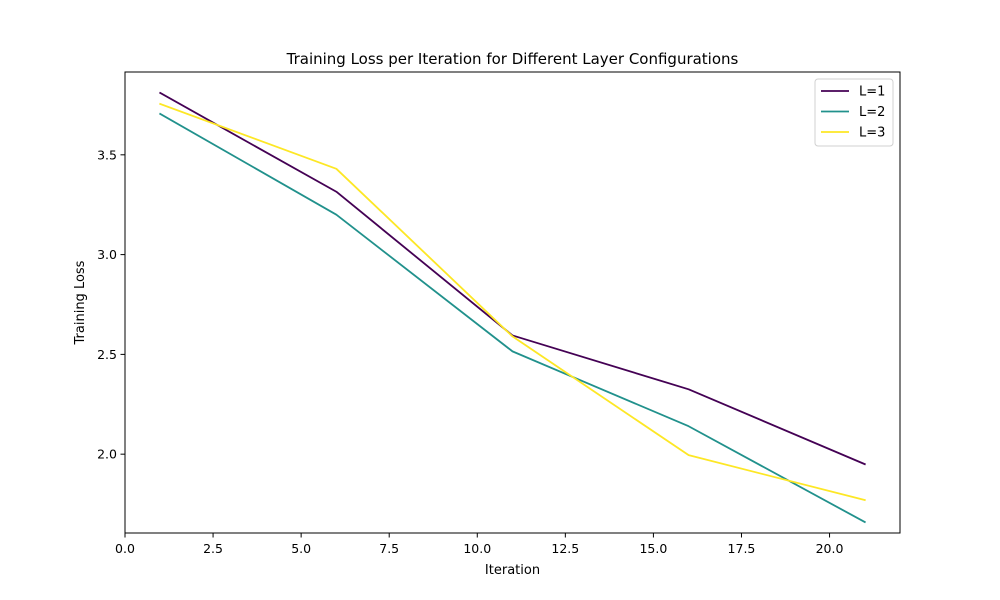 This screenshot has width=1000, height=600. Describe the element at coordinates (477, 548) in the screenshot. I see `x-tick-label: 10.0` at that location.